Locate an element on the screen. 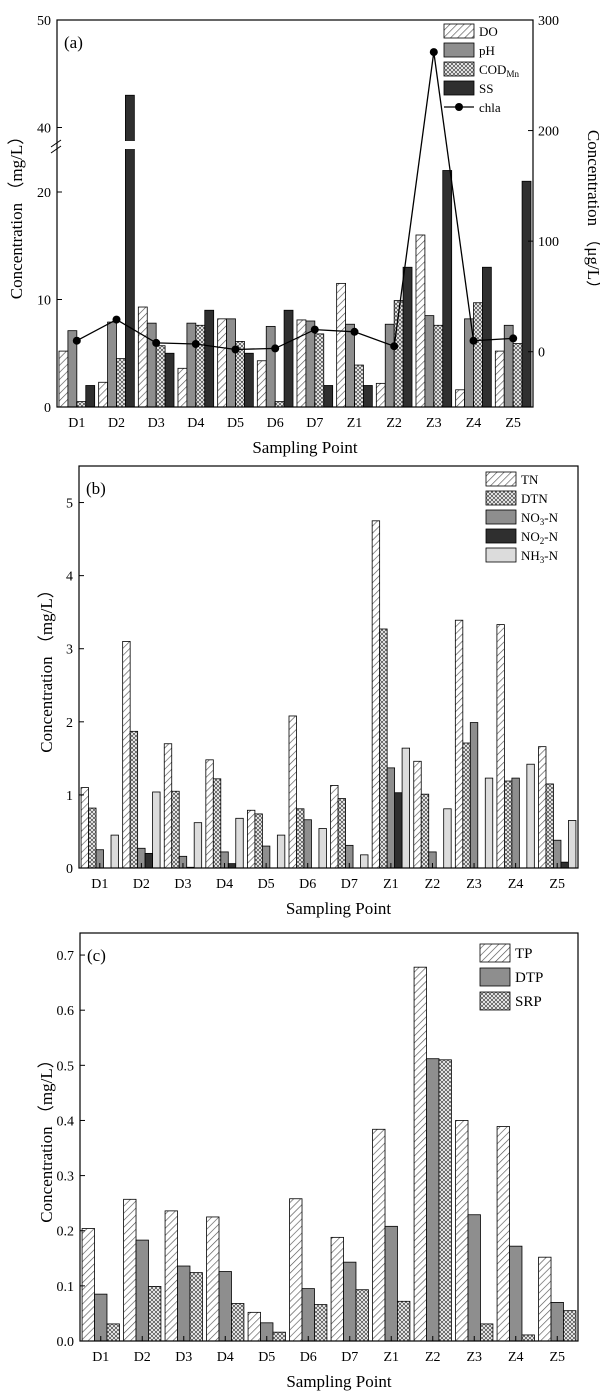 The width and height of the screenshot is (600, 1394). bar-do-d6 is located at coordinates (261, 384).